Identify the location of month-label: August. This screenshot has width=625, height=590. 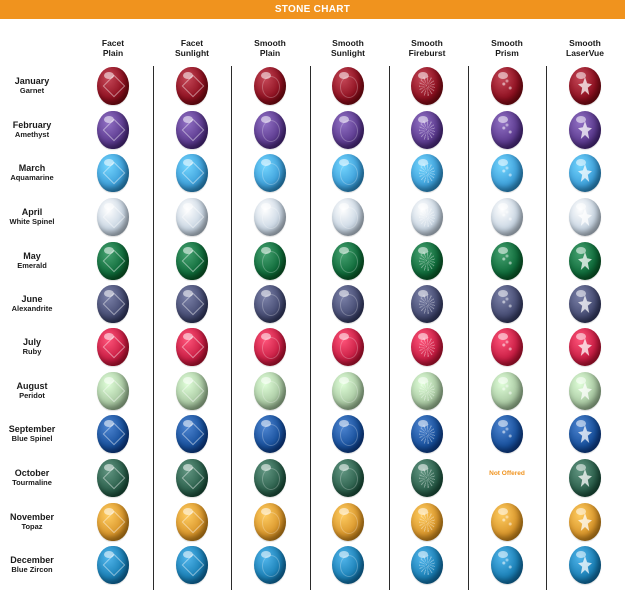
(32, 386).